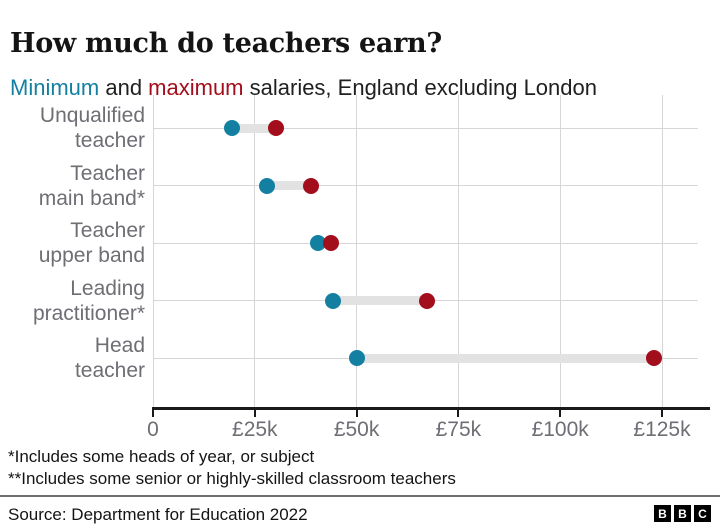 The height and width of the screenshot is (529, 720). Describe the element at coordinates (91, 185) in the screenshot. I see `category-label: Teacher main band*` at that location.